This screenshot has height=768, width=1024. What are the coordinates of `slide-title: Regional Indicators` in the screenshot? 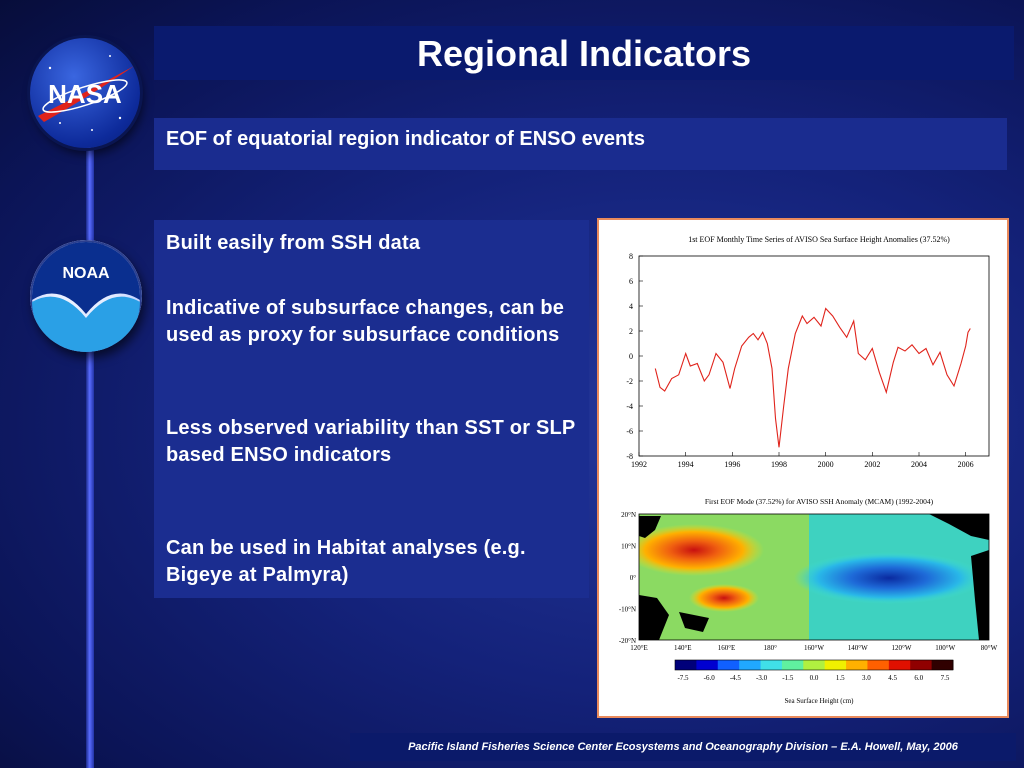 It's located at (584, 53).